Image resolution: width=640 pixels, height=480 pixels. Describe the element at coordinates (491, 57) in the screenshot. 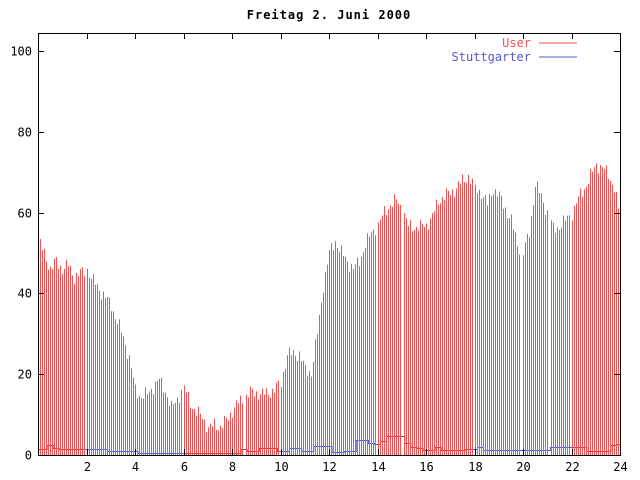

I see `legend-label: Stuttgarter` at that location.